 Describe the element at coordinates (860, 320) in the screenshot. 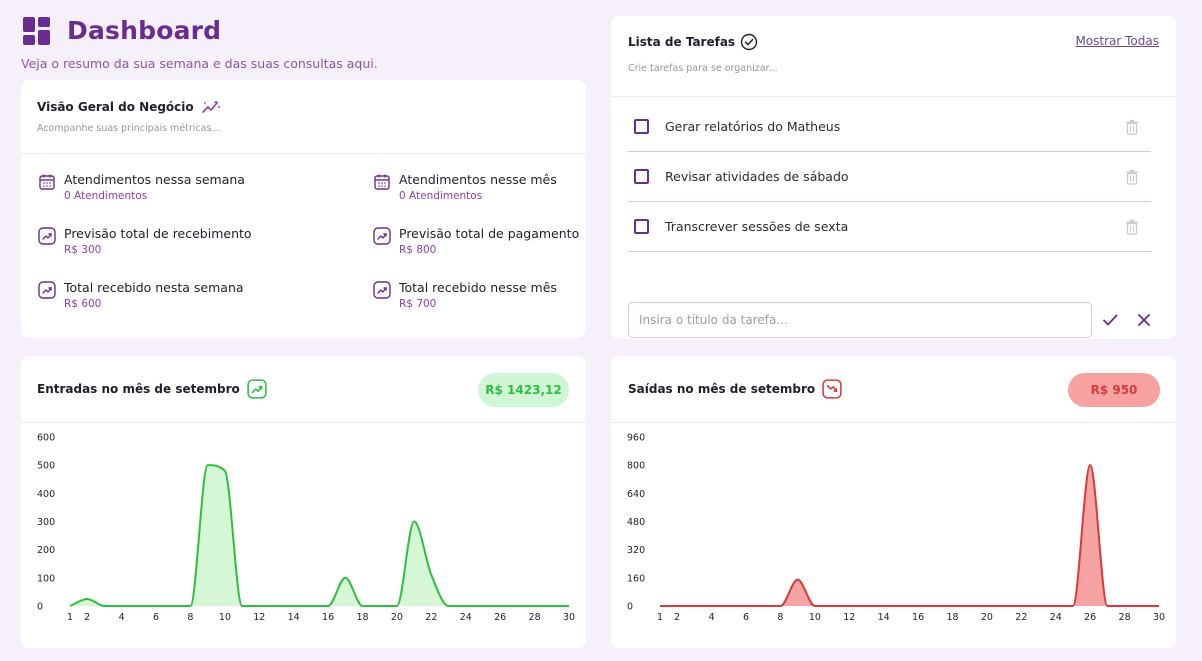

I see `task-title-input` at that location.